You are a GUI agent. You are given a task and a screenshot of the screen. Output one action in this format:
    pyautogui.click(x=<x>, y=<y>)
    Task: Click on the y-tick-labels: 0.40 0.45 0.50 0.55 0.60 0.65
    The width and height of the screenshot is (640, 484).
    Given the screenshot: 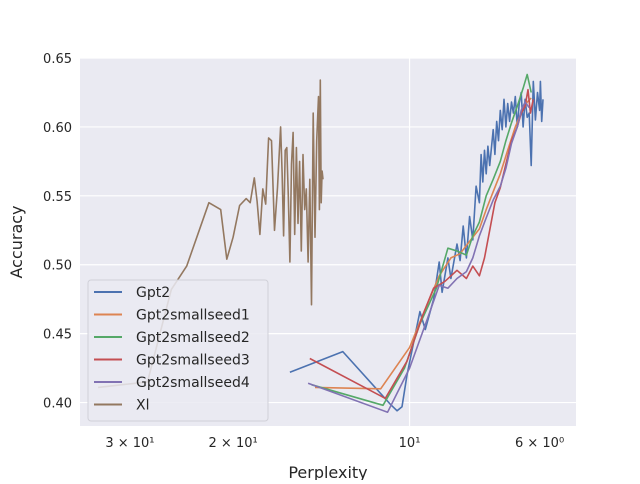 What is the action you would take?
    pyautogui.click(x=57, y=232)
    